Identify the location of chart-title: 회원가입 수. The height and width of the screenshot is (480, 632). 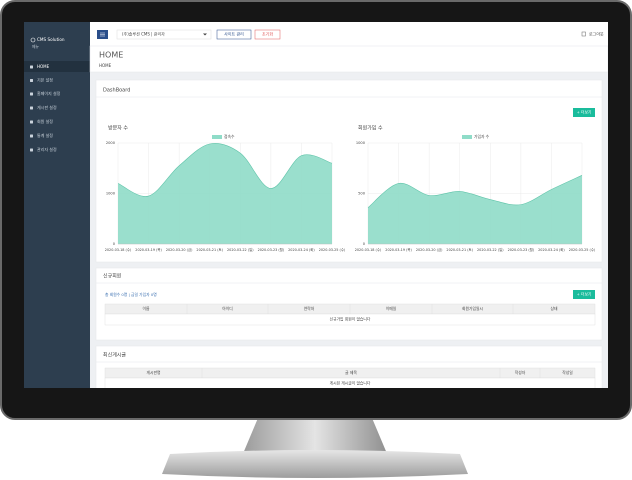
(370, 128).